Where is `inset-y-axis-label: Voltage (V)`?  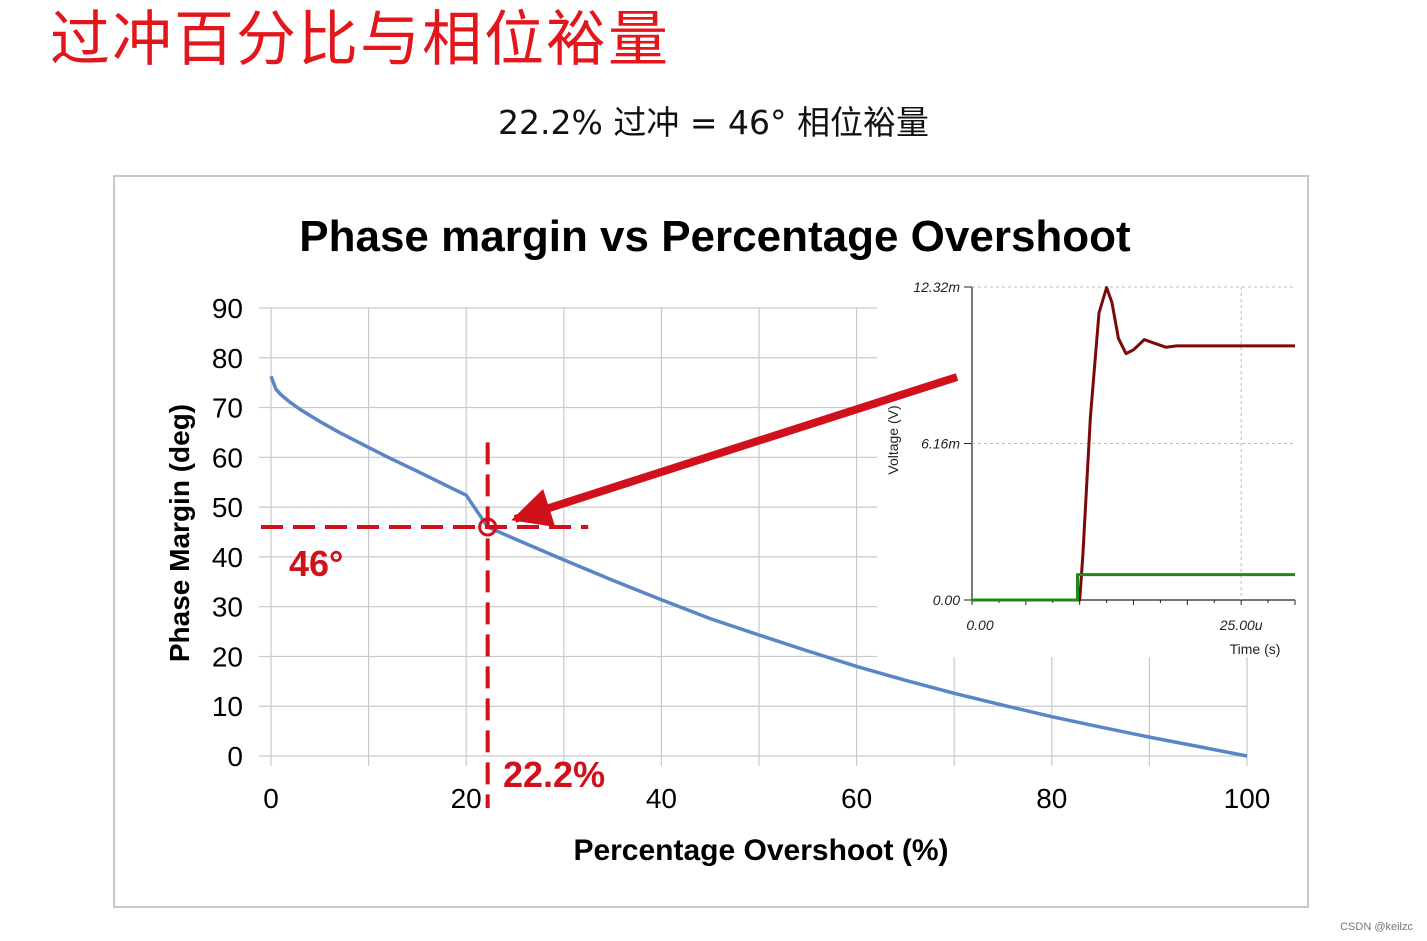
inset-y-axis-label: Voltage (V) is located at coordinates (893, 439).